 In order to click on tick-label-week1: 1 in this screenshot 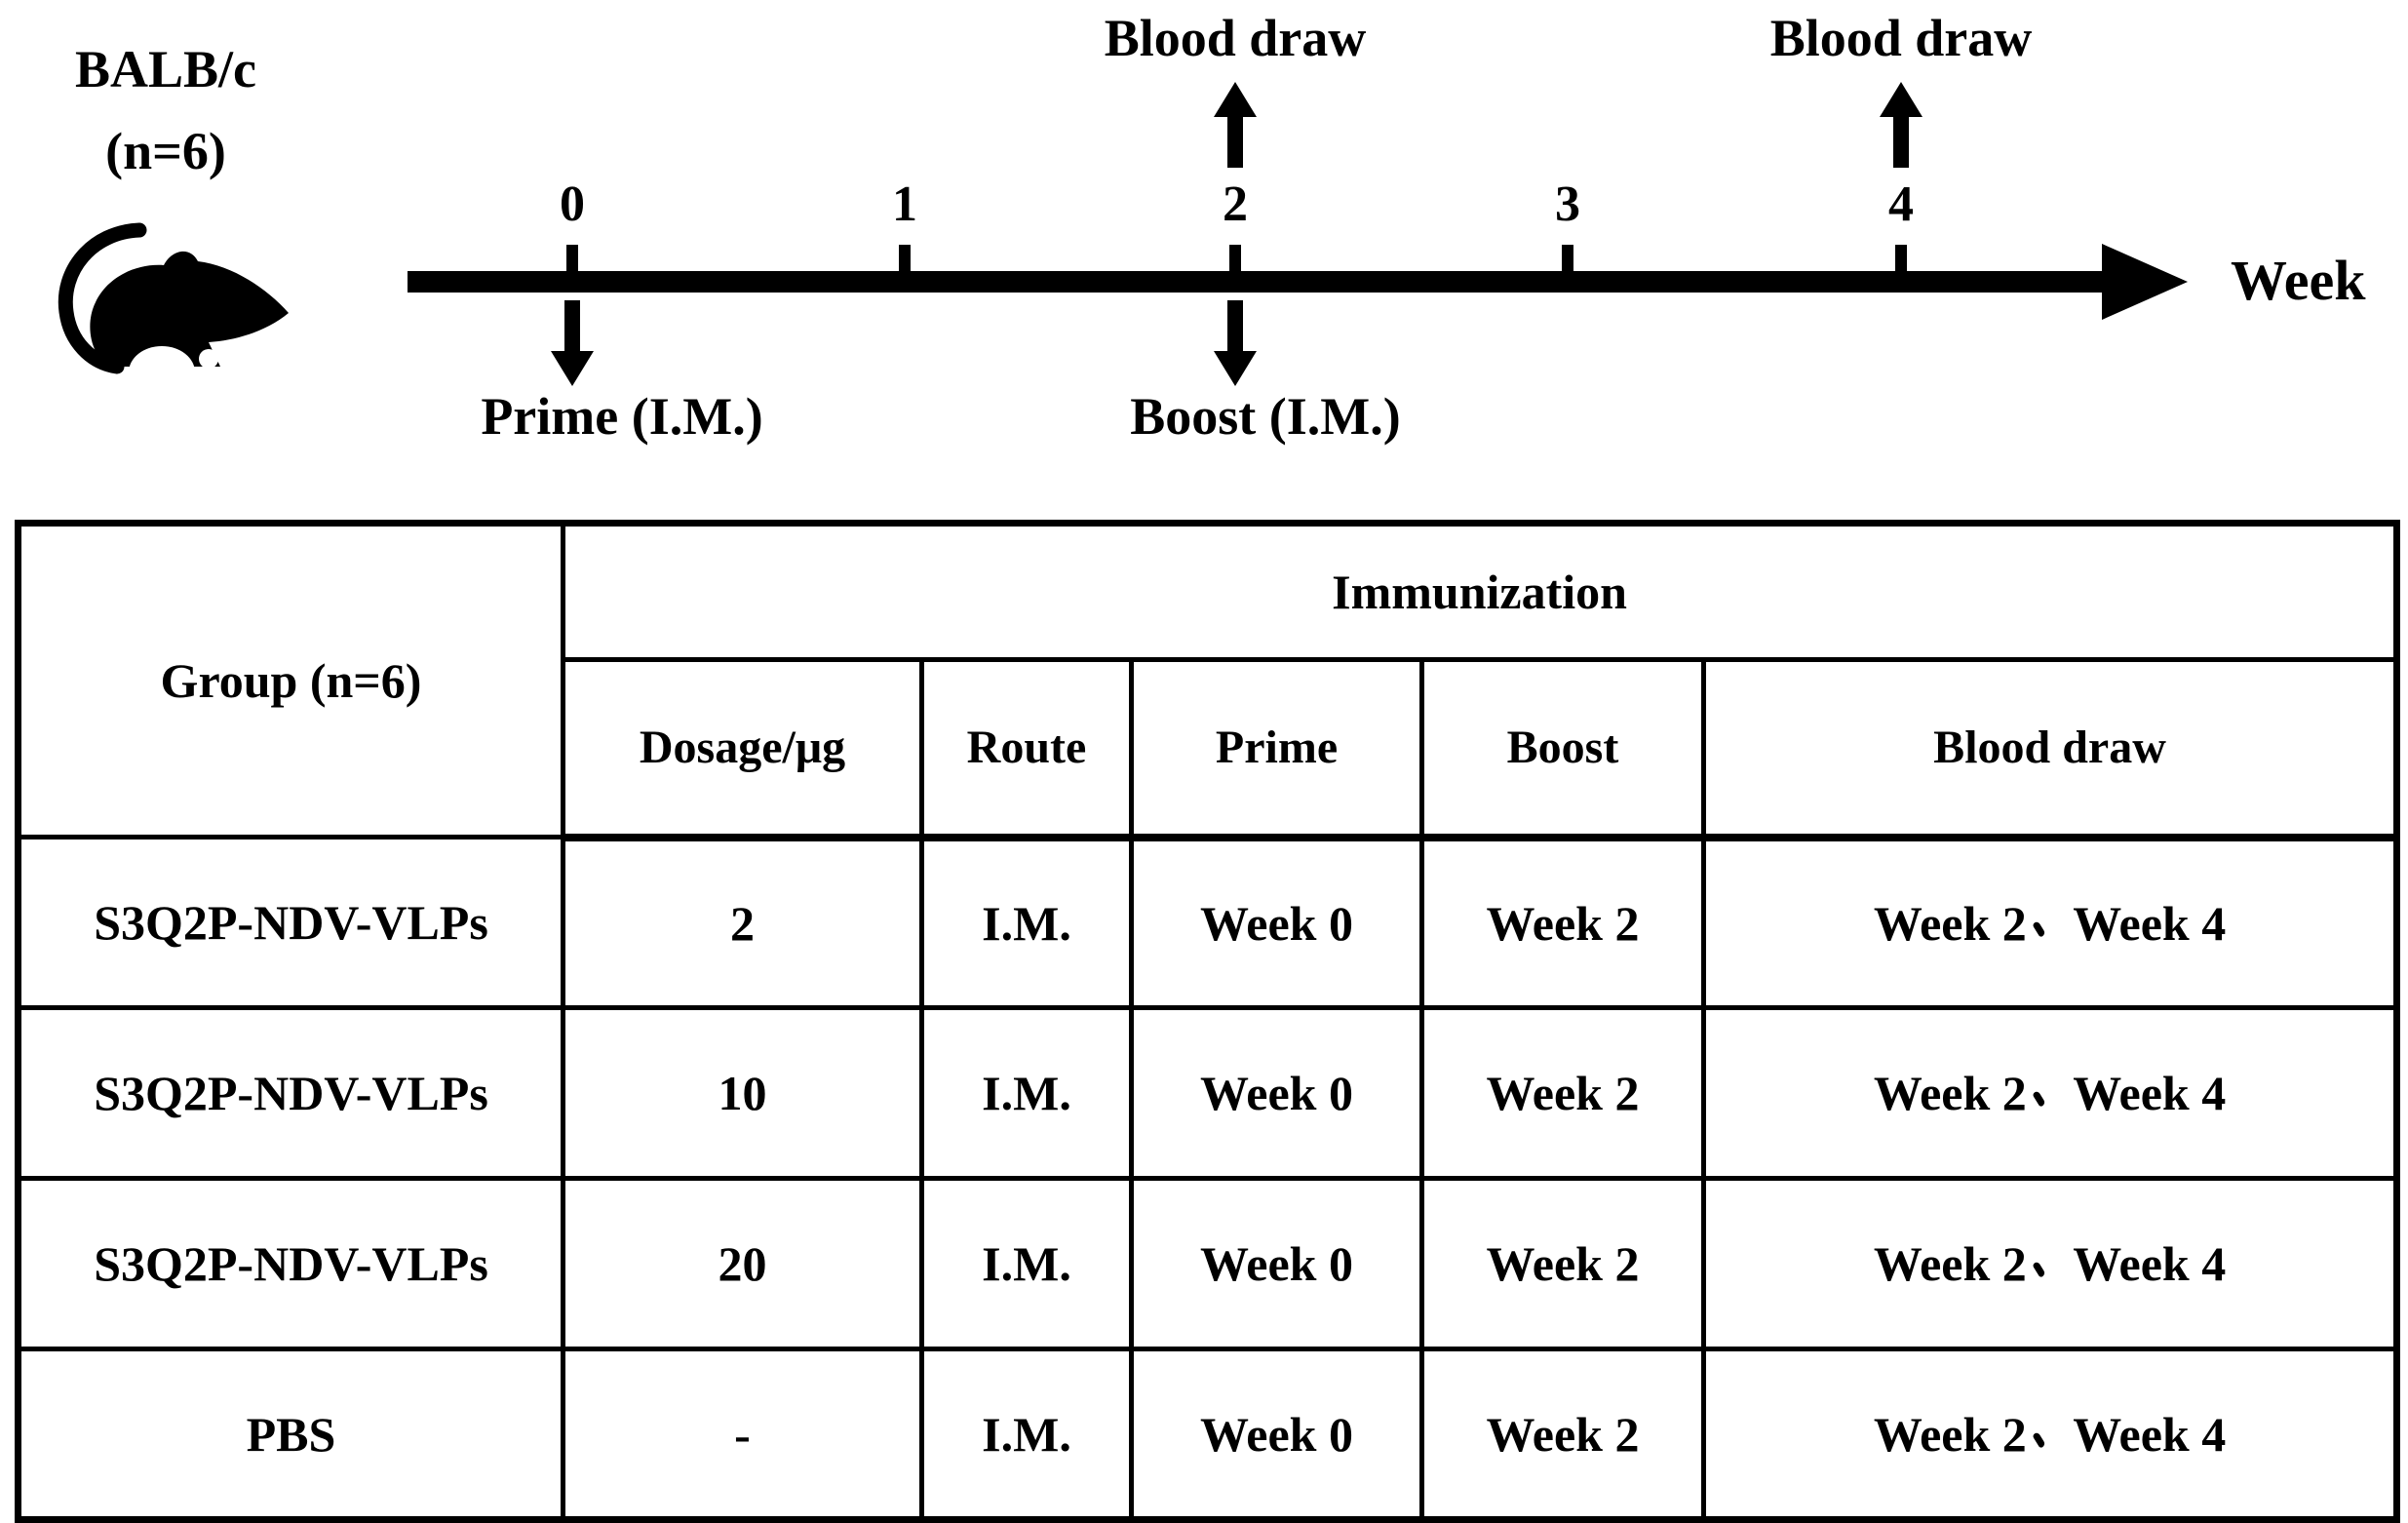, I will do `click(904, 204)`.